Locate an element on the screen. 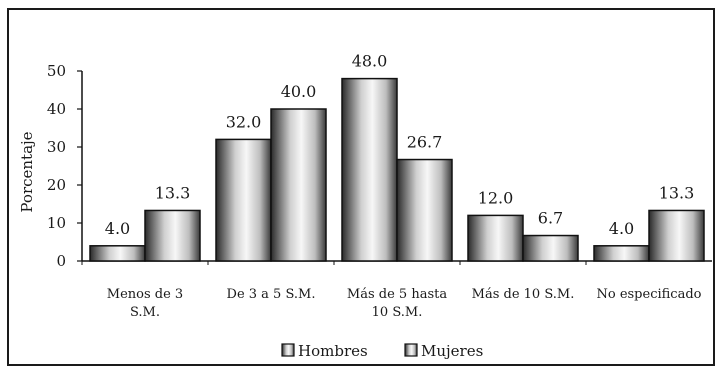  y-tick-label: 10 is located at coordinates (56, 223).